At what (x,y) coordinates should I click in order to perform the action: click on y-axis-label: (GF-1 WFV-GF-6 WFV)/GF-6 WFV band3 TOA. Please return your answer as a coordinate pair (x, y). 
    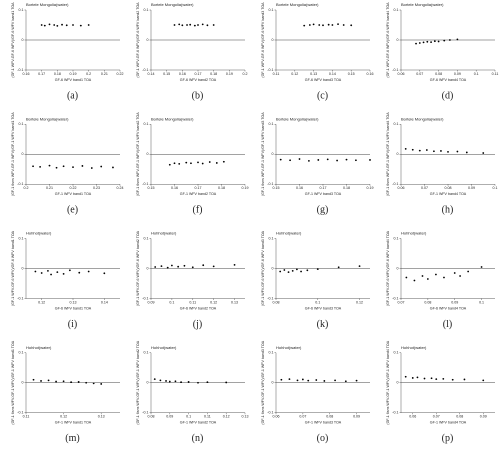
    Looking at the image, I should click on (263, 40).